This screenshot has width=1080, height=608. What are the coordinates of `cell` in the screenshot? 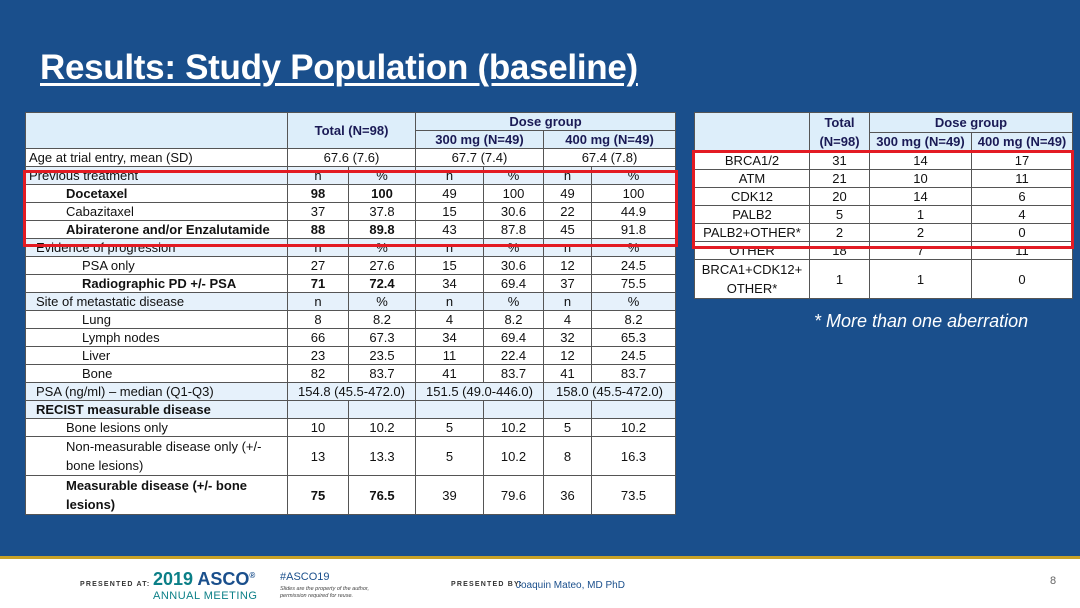 It's located at (318, 409).